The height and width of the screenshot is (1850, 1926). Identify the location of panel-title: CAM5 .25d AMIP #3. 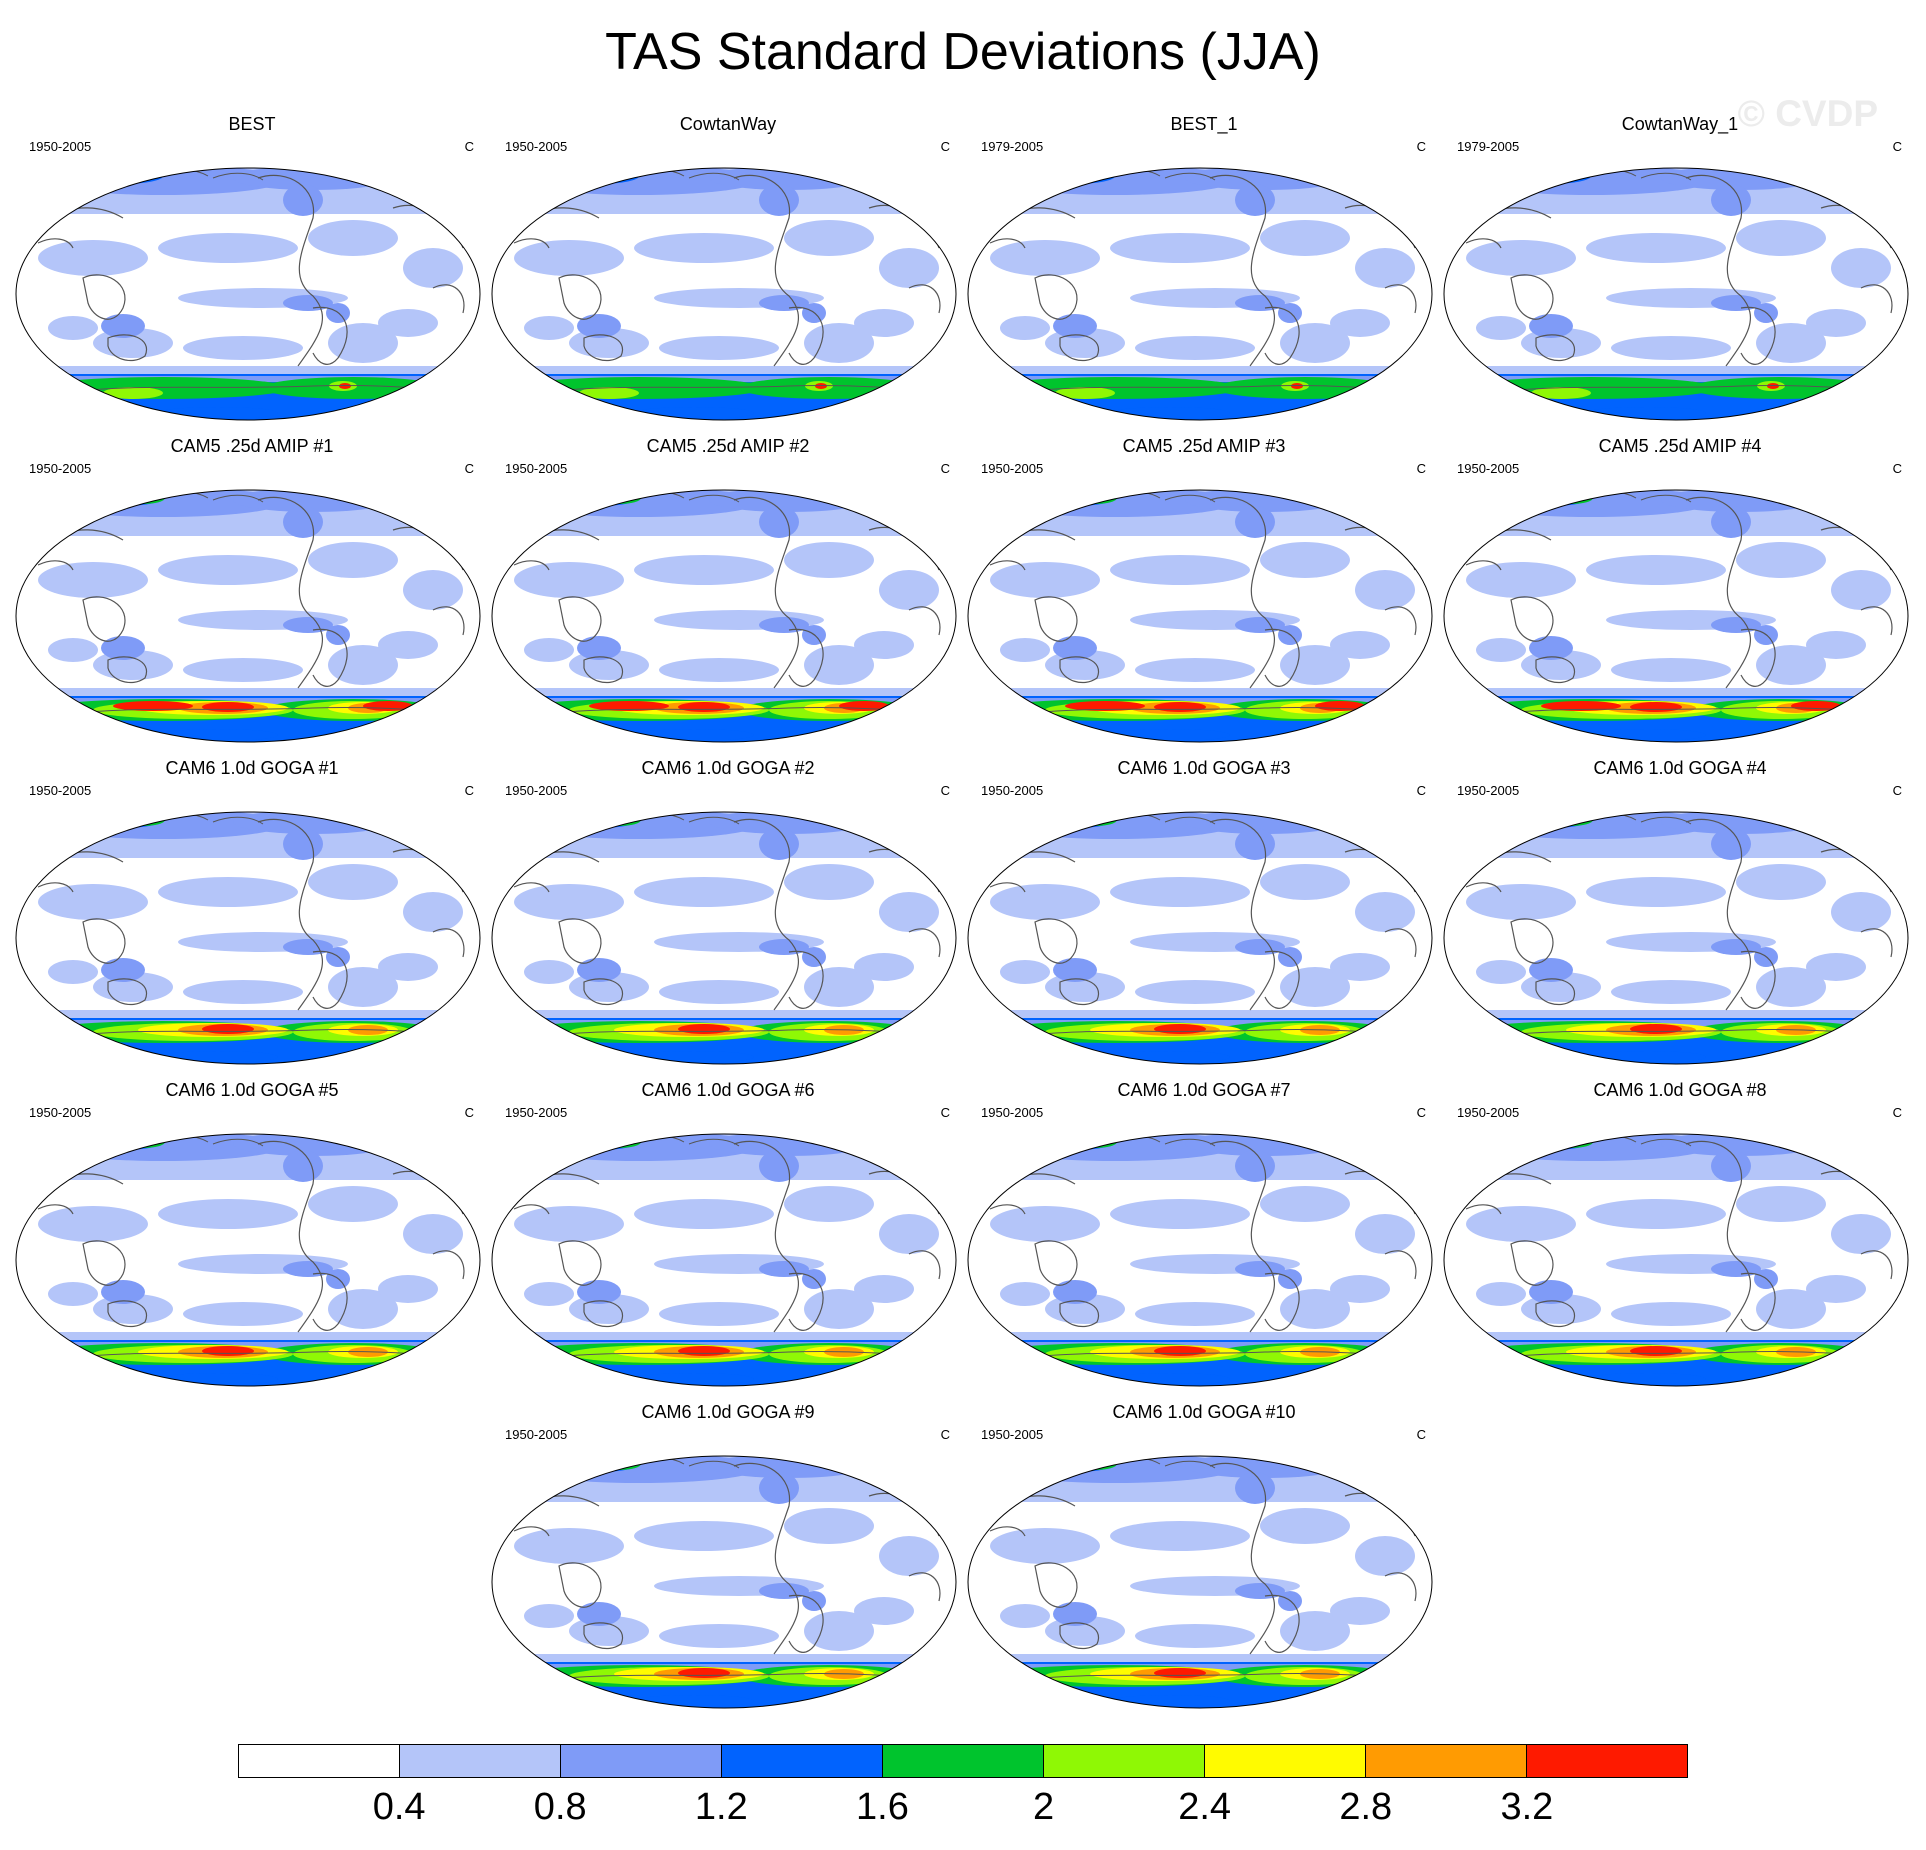
(1204, 446).